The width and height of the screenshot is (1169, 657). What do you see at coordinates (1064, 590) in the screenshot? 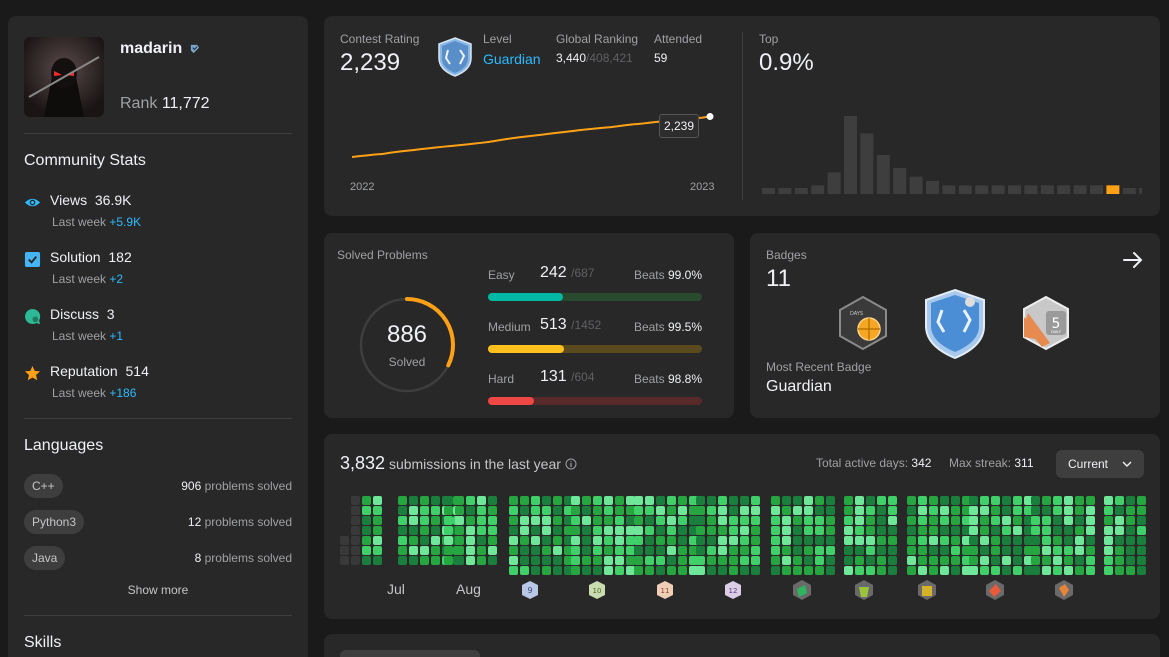
I see `monthly-badge-may-icon` at bounding box center [1064, 590].